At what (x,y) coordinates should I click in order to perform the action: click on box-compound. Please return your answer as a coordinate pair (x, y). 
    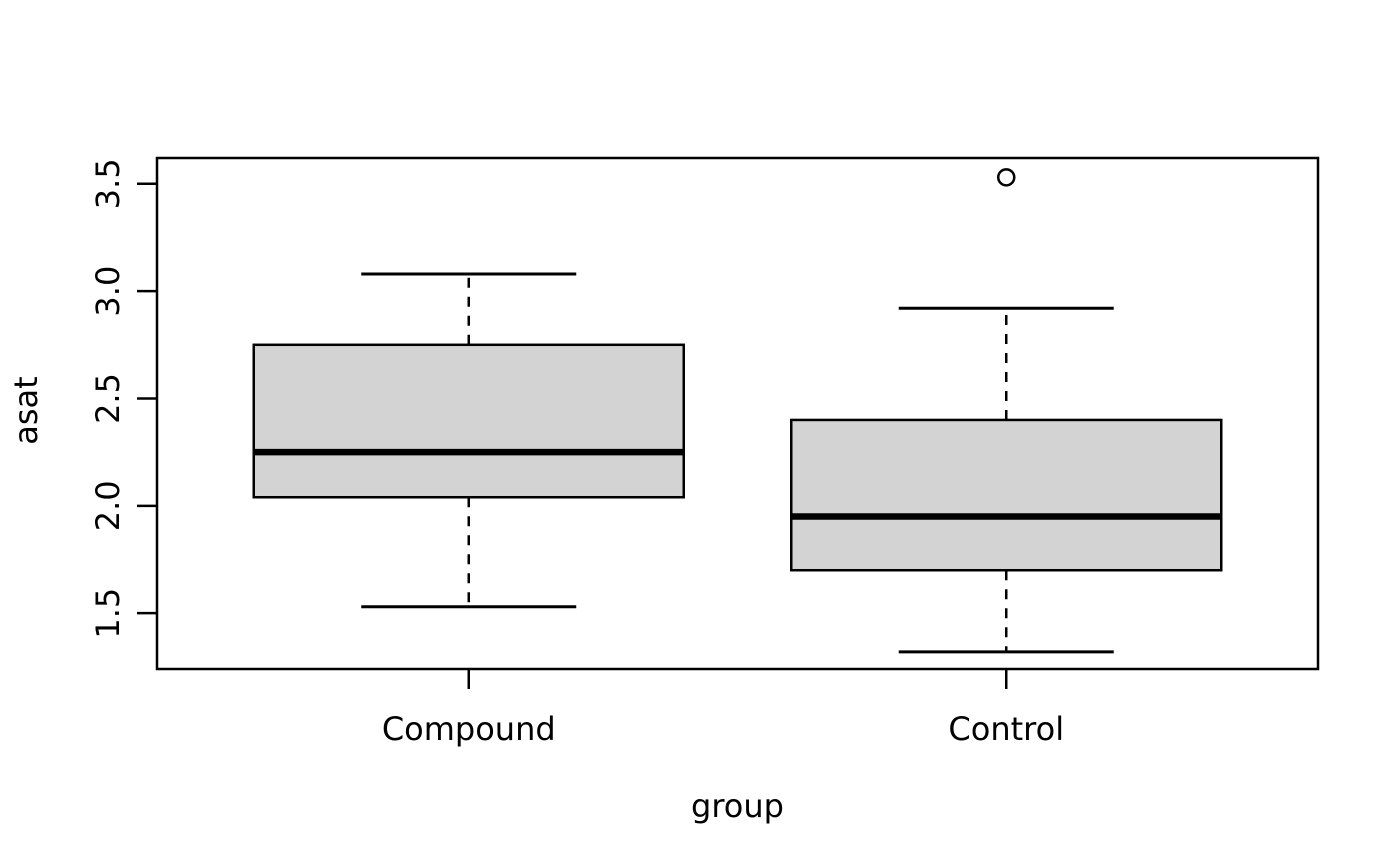
    Looking at the image, I should click on (468, 421).